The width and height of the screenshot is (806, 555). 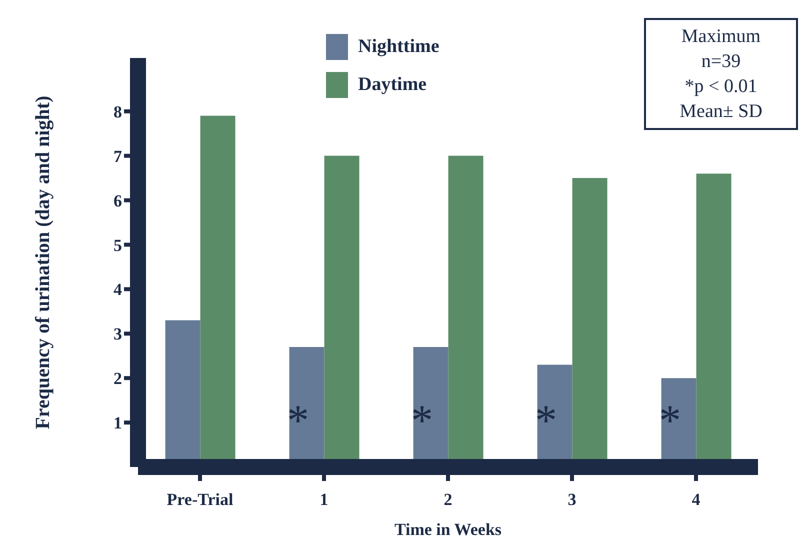 What do you see at coordinates (118, 290) in the screenshot?
I see `y-tick-label: 4` at bounding box center [118, 290].